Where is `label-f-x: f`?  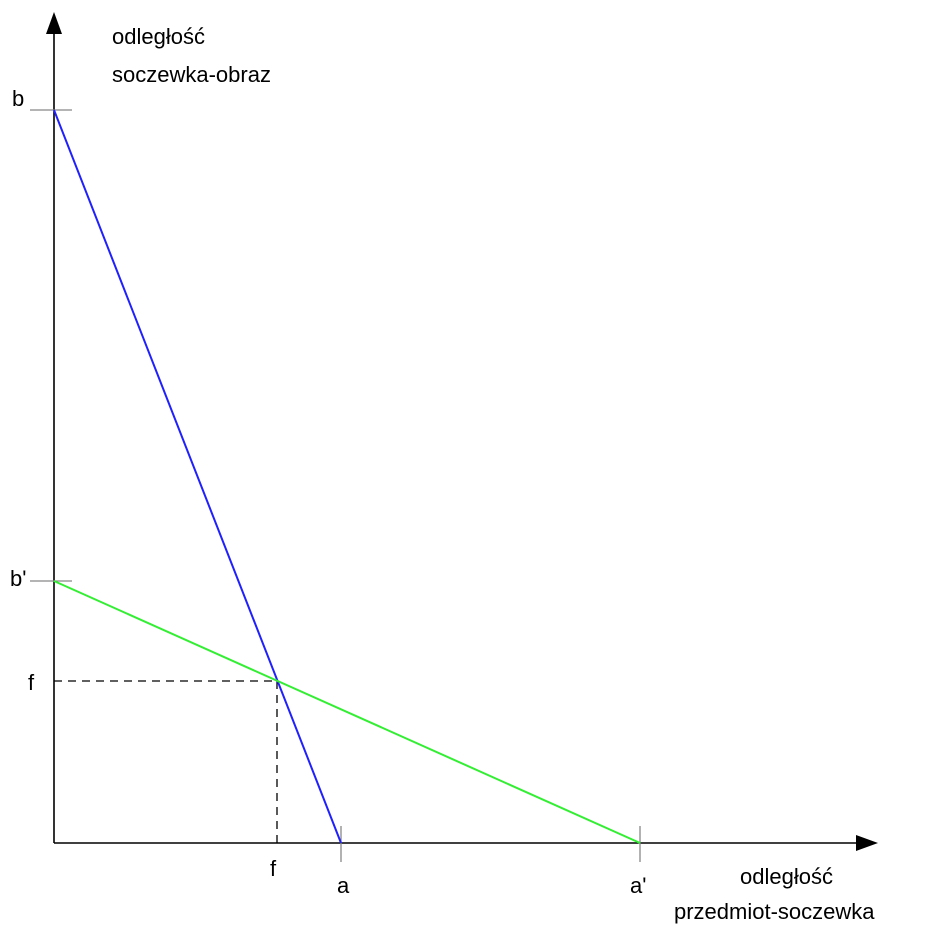 label-f-x: f is located at coordinates (273, 868).